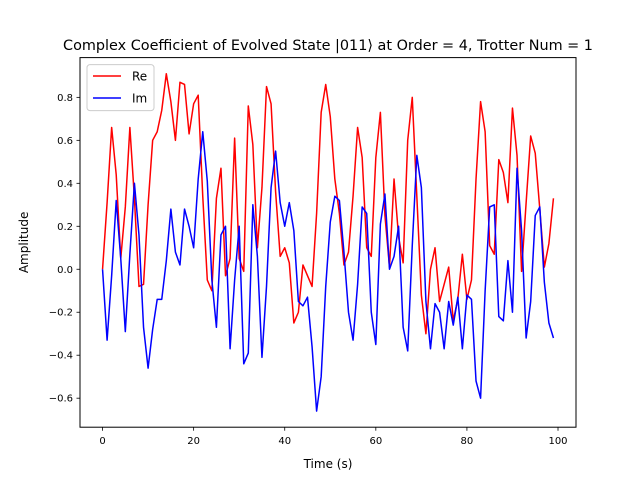 The height and width of the screenshot is (480, 640). Describe the element at coordinates (65, 141) in the screenshot. I see `y-tick-label: 0.6` at that location.